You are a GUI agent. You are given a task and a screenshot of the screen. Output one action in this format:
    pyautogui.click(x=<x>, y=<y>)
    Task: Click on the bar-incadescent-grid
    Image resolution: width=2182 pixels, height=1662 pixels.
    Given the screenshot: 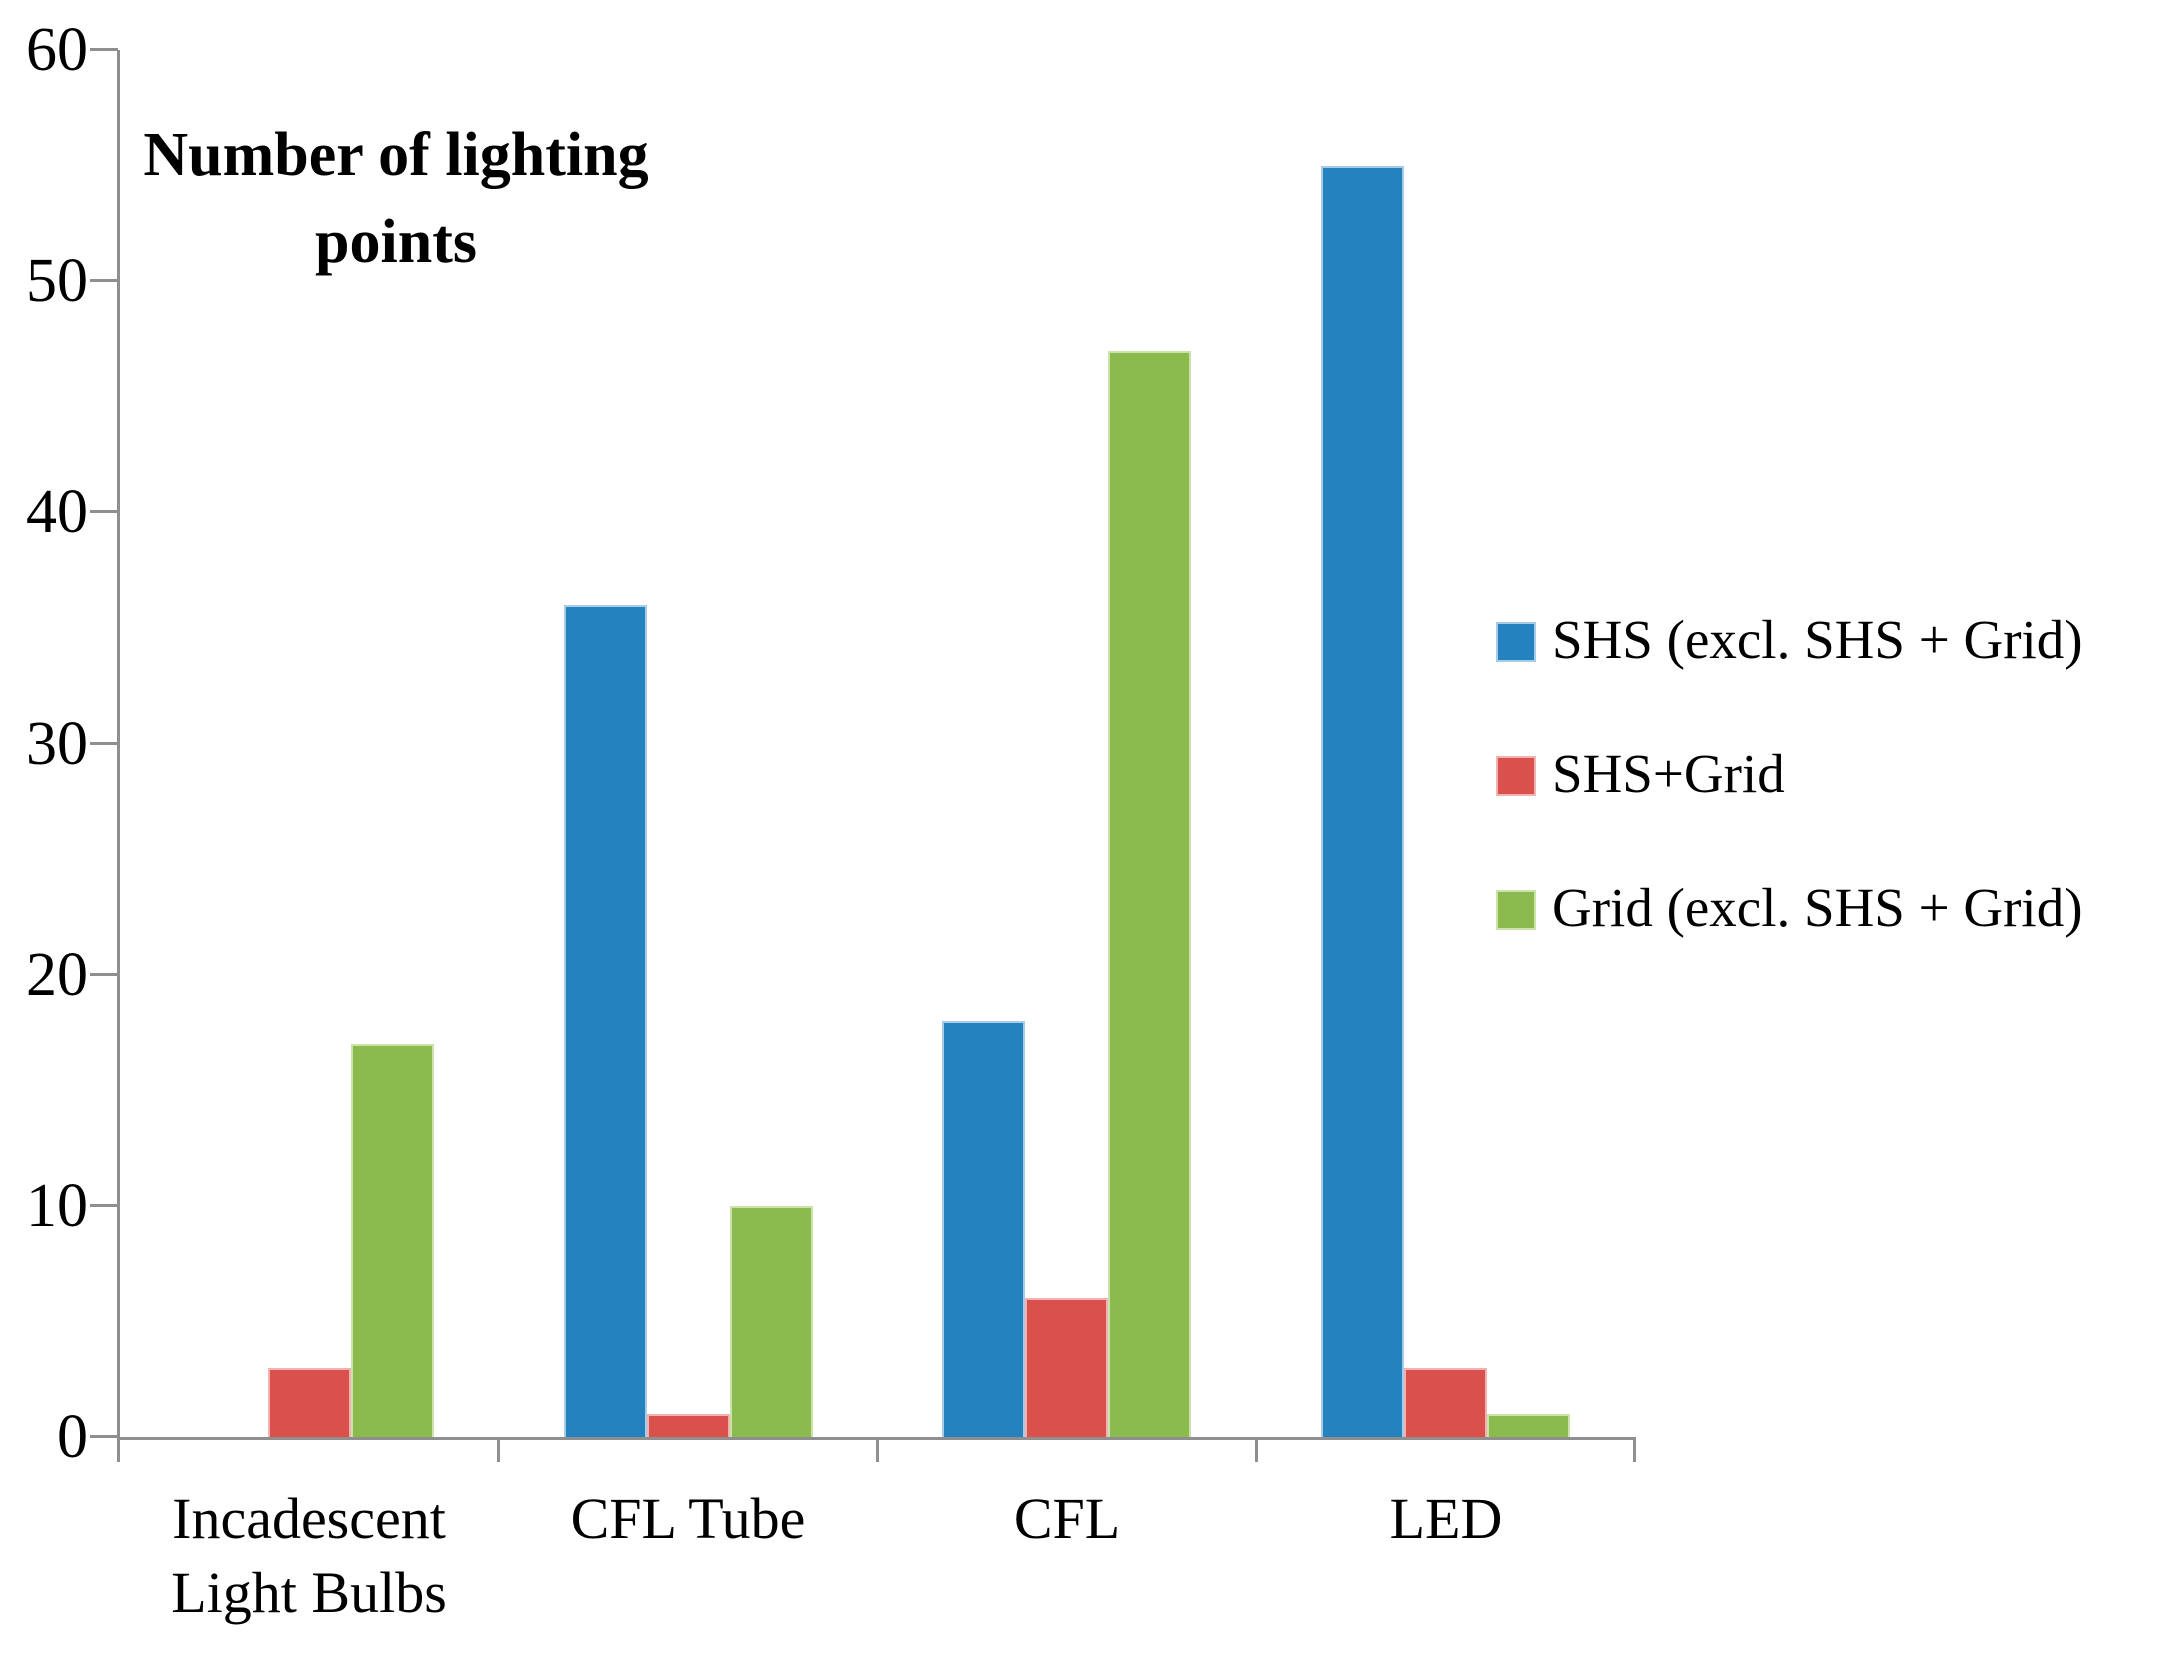 What is the action you would take?
    pyautogui.click(x=392, y=1240)
    